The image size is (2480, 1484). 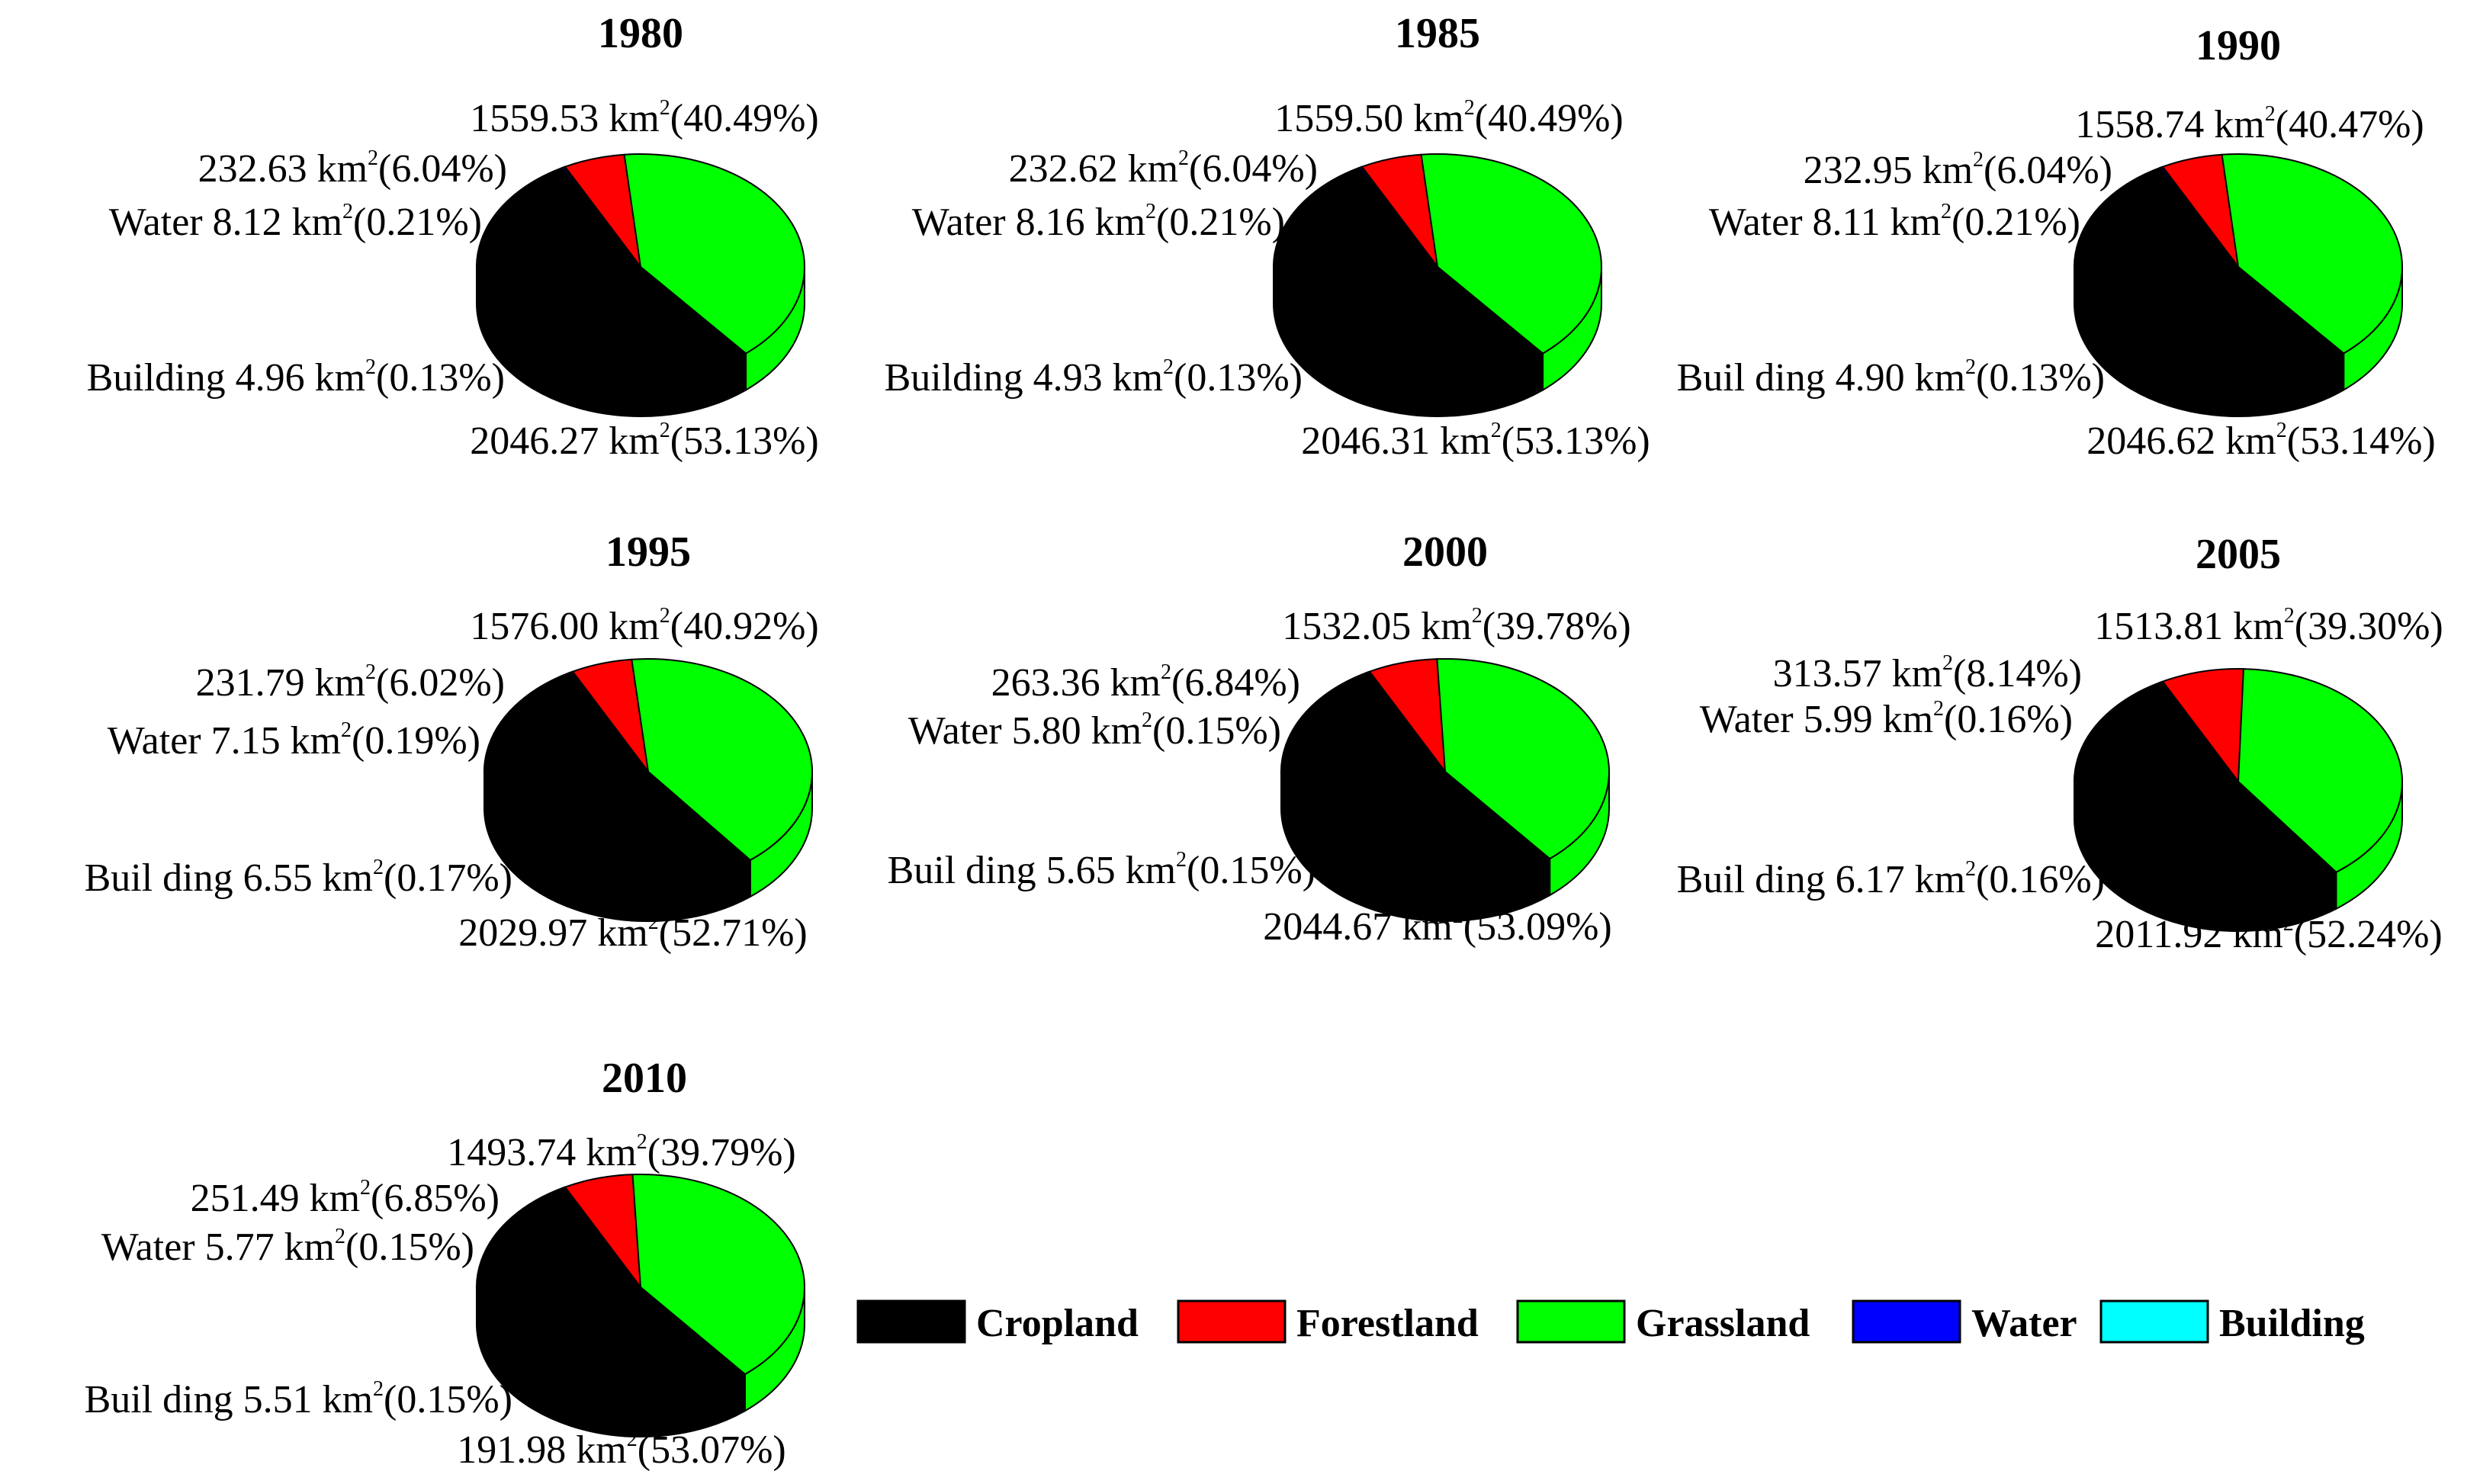 I want to click on slice-label-cropland: 2046.31 km2(53.13%), so click(x=1475, y=441).